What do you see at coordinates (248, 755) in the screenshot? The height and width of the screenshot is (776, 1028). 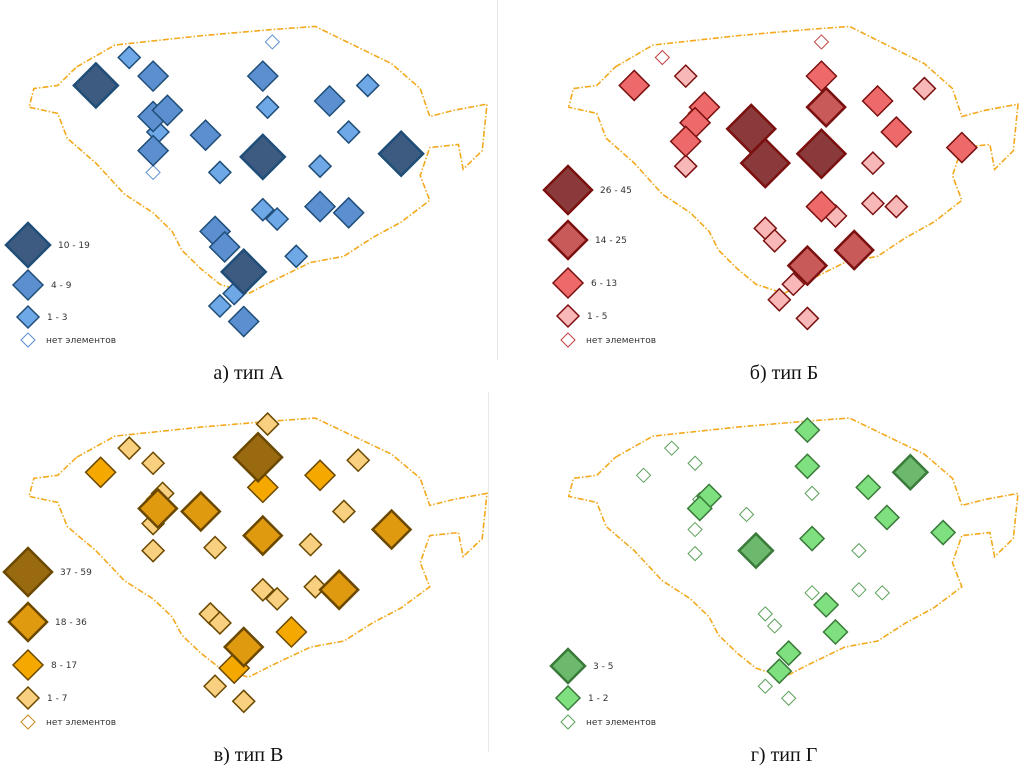 I see `panel-caption-v: в) тип В` at bounding box center [248, 755].